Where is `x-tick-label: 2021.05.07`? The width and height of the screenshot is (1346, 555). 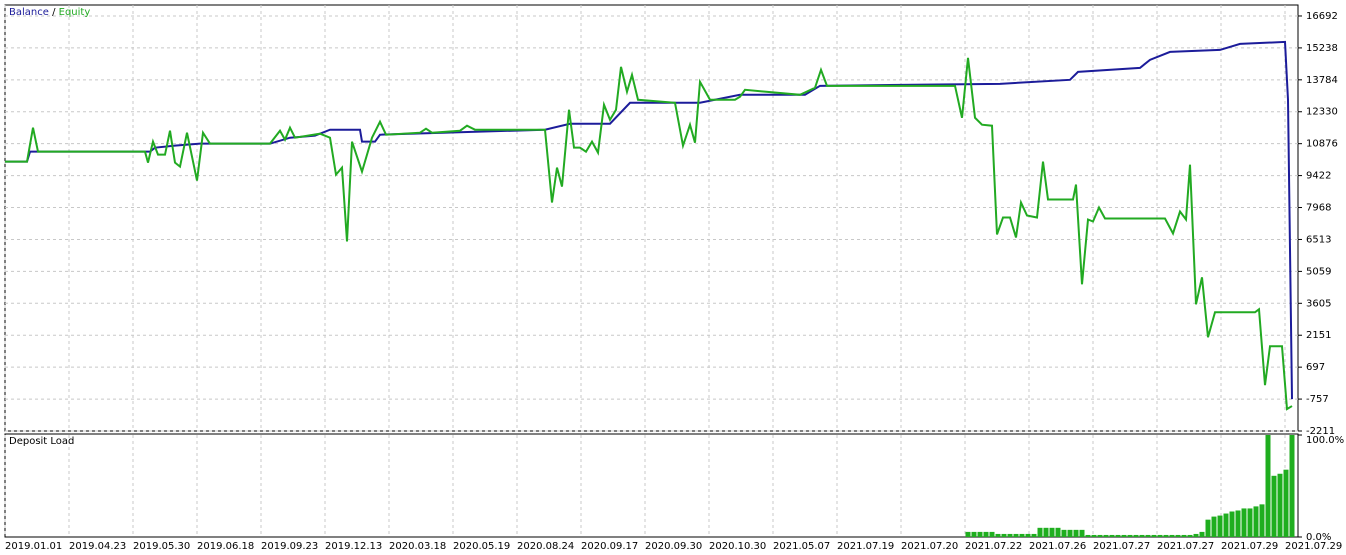
x-tick-label: 2021.05.07 is located at coordinates (801, 546).